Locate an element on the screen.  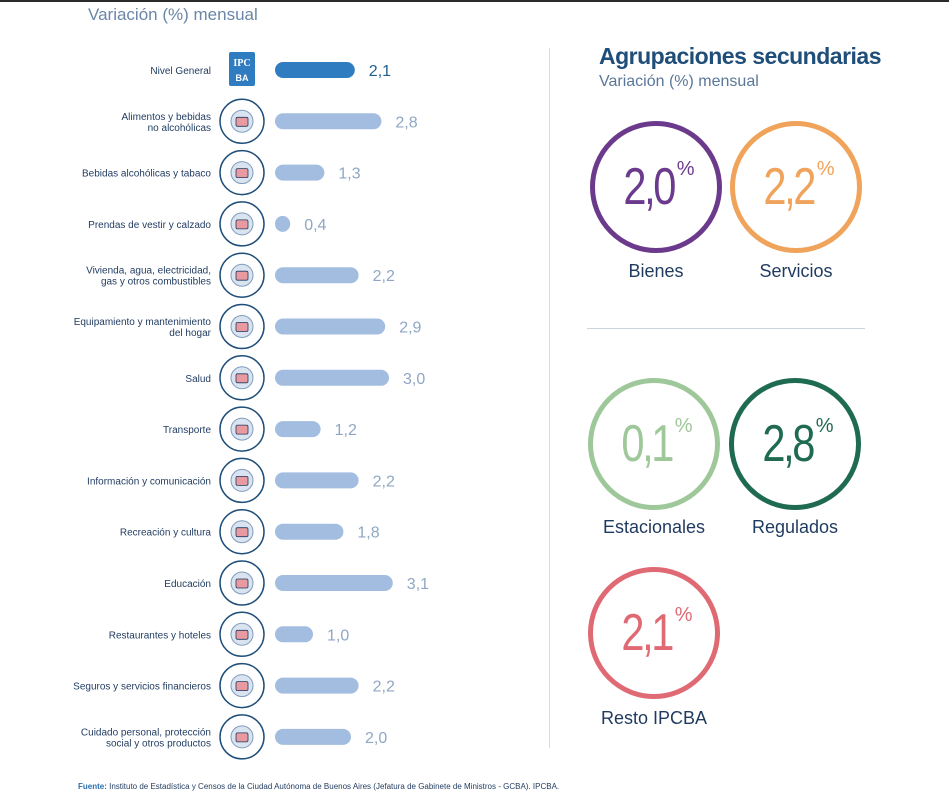
category-label-line: Vivienda, agua, electricidad, is located at coordinates (148, 271).